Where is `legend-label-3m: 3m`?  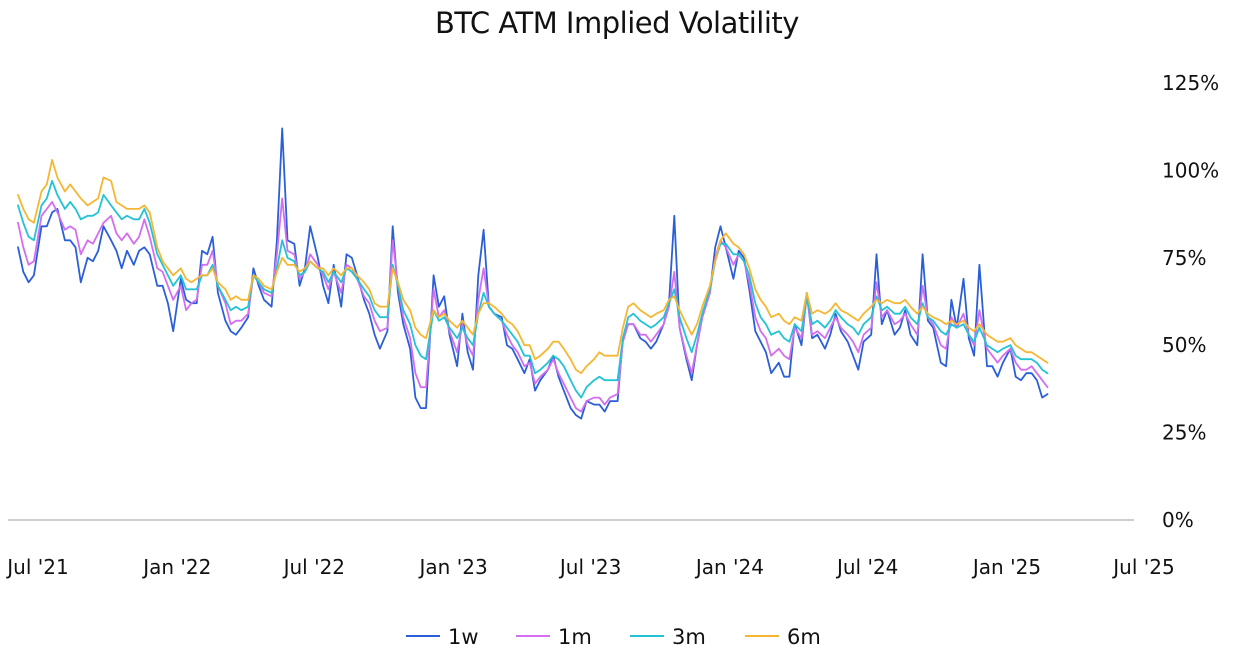 legend-label-3m: 3m is located at coordinates (689, 637).